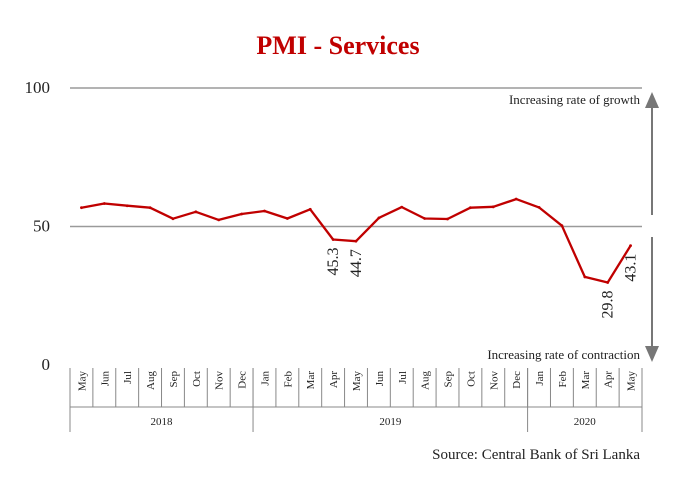 Image resolution: width=700 pixels, height=481 pixels. What do you see at coordinates (575, 99) in the screenshot?
I see `annotation-growth: Increasing rate of growth` at bounding box center [575, 99].